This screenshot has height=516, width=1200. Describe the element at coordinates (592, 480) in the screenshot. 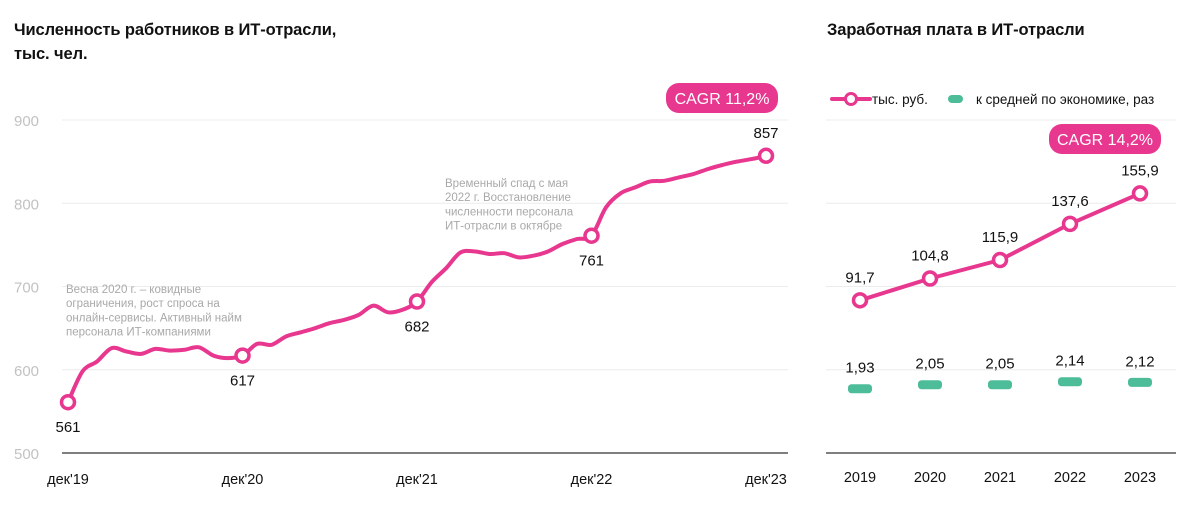

I see `x-tick-label: дек'22` at that location.